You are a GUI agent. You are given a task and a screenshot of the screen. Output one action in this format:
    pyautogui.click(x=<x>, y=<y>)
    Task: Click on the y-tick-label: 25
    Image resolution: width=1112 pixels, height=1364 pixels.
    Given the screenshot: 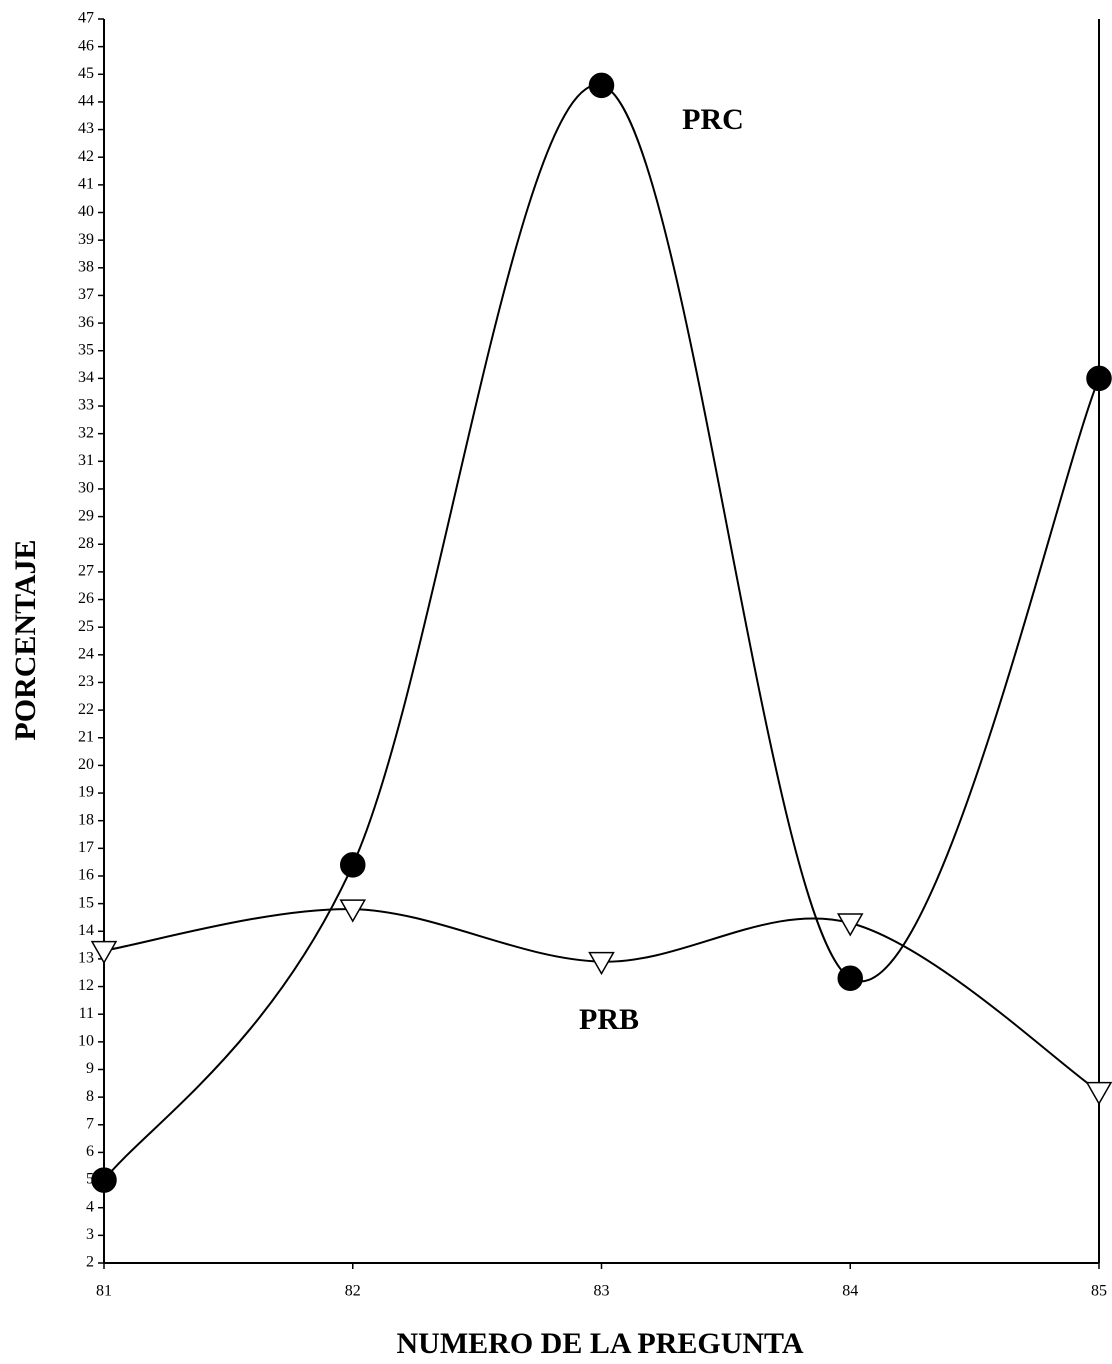 What is the action you would take?
    pyautogui.click(x=86, y=626)
    